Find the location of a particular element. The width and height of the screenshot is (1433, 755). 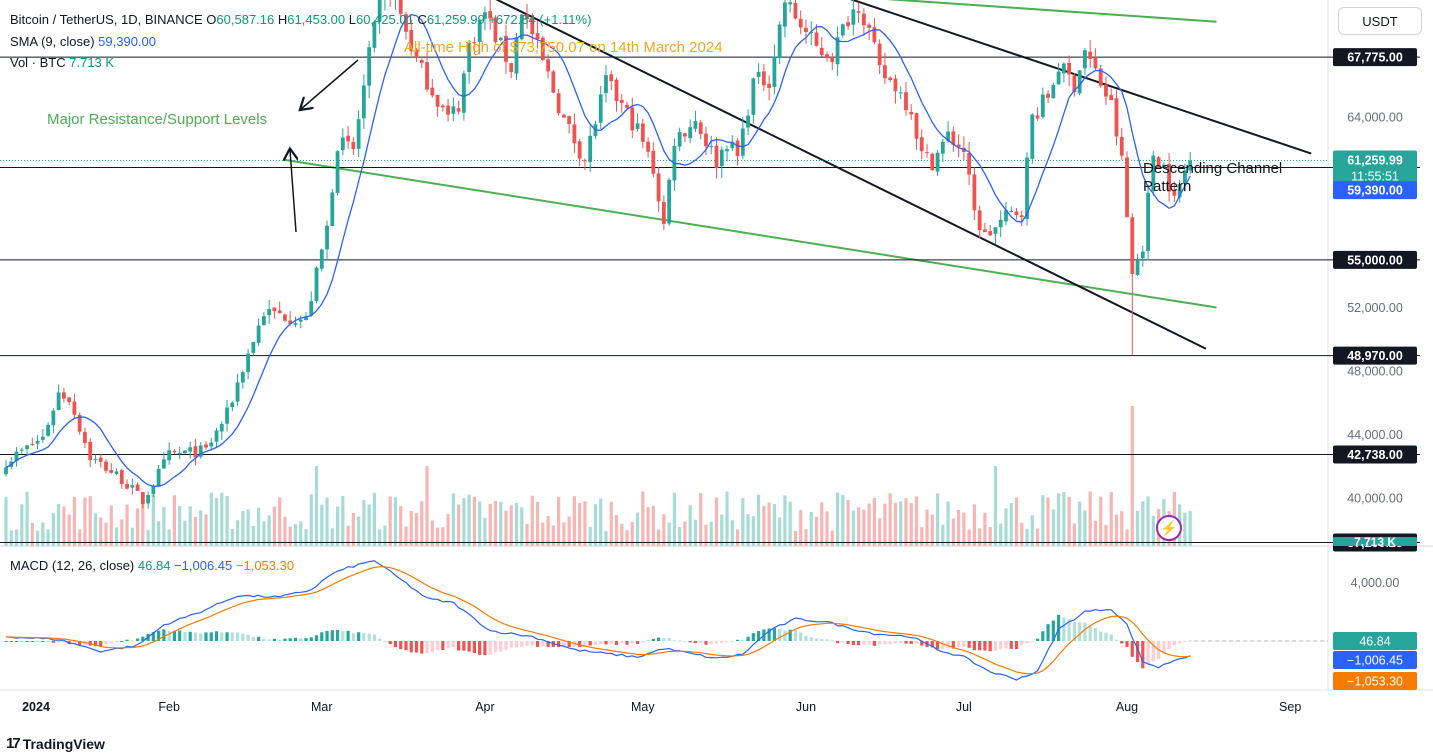

macd-signal-value: −1,053.30 is located at coordinates (265, 565).